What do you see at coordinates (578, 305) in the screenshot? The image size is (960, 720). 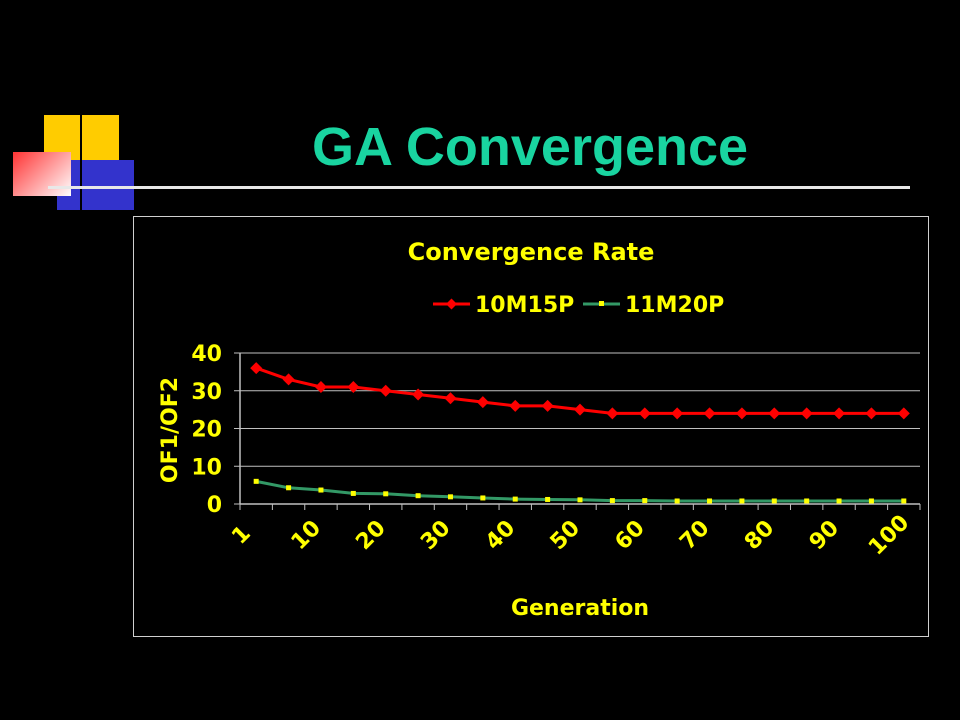 I see `legend: 10M15P 11M20P` at bounding box center [578, 305].